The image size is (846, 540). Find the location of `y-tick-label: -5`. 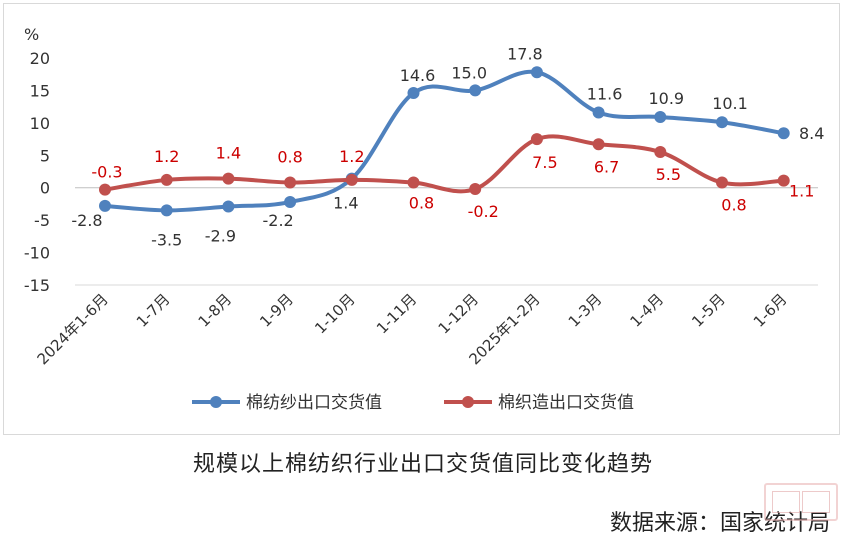

y-tick-label: -5 is located at coordinates (42, 220).